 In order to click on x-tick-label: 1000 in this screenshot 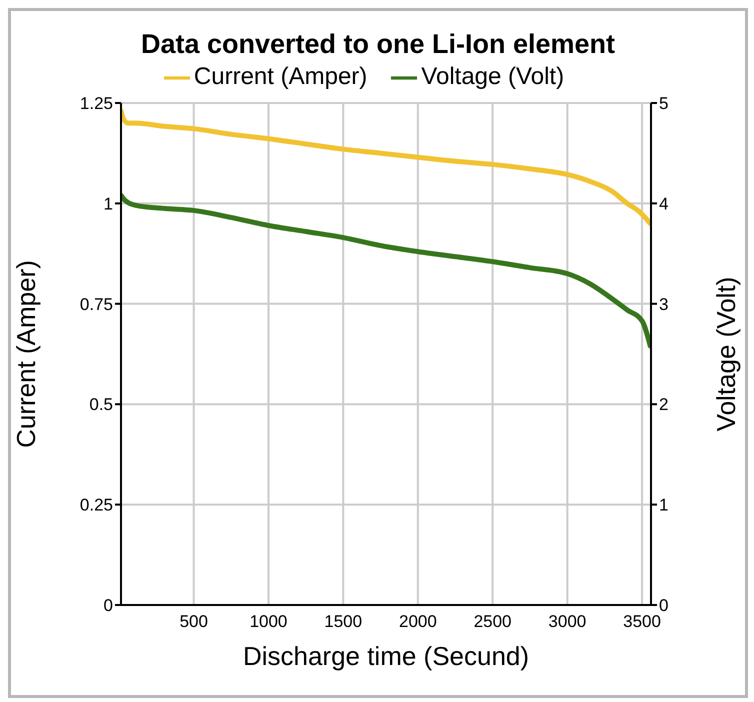, I will do `click(269, 622)`.